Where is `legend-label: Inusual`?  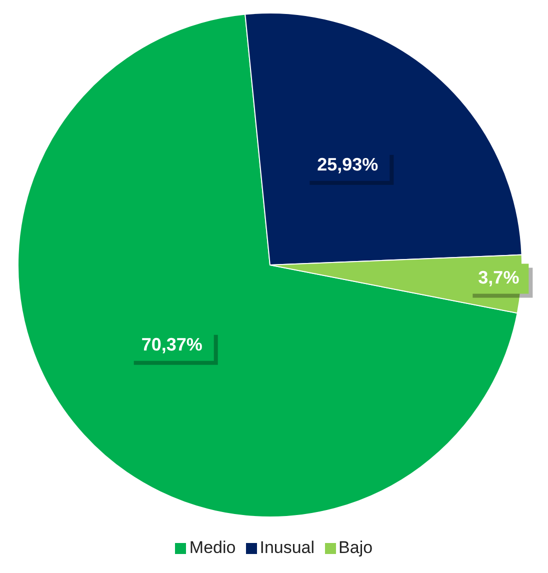
legend-label: Inusual is located at coordinates (286, 548).